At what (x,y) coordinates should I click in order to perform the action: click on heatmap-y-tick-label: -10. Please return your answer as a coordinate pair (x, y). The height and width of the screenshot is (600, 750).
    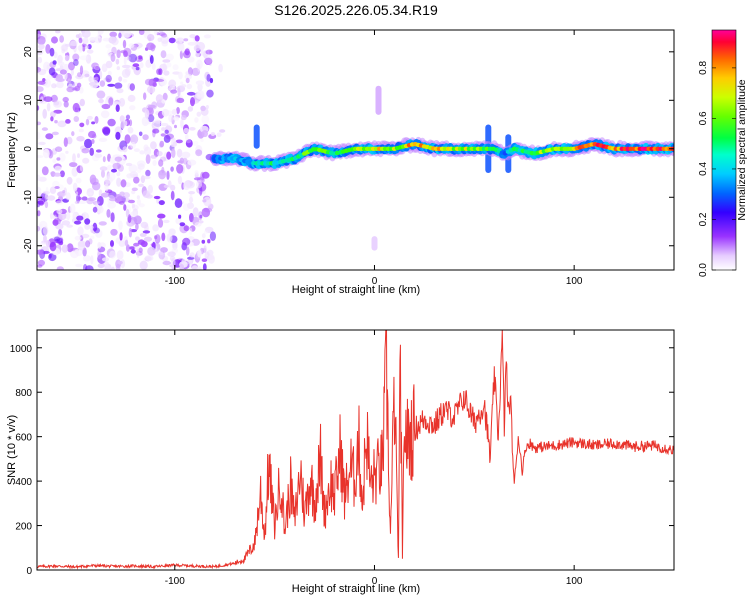
    Looking at the image, I should click on (28, 197).